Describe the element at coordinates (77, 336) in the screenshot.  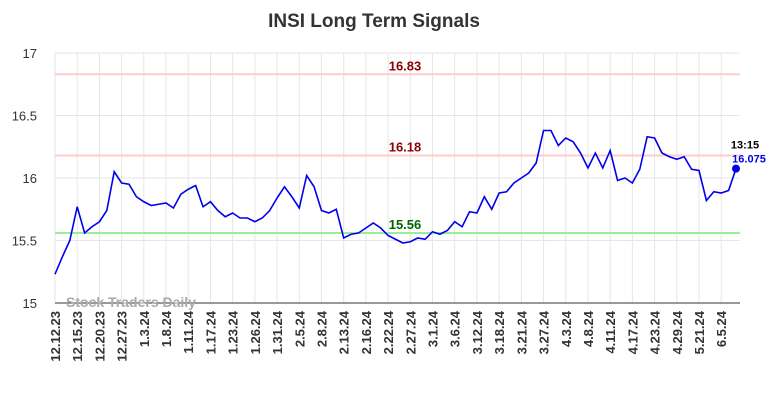
I see `x-tick-label: 12.15.23` at that location.